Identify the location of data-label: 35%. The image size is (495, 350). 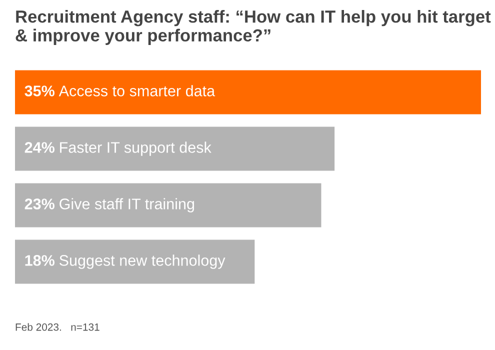
(39, 91).